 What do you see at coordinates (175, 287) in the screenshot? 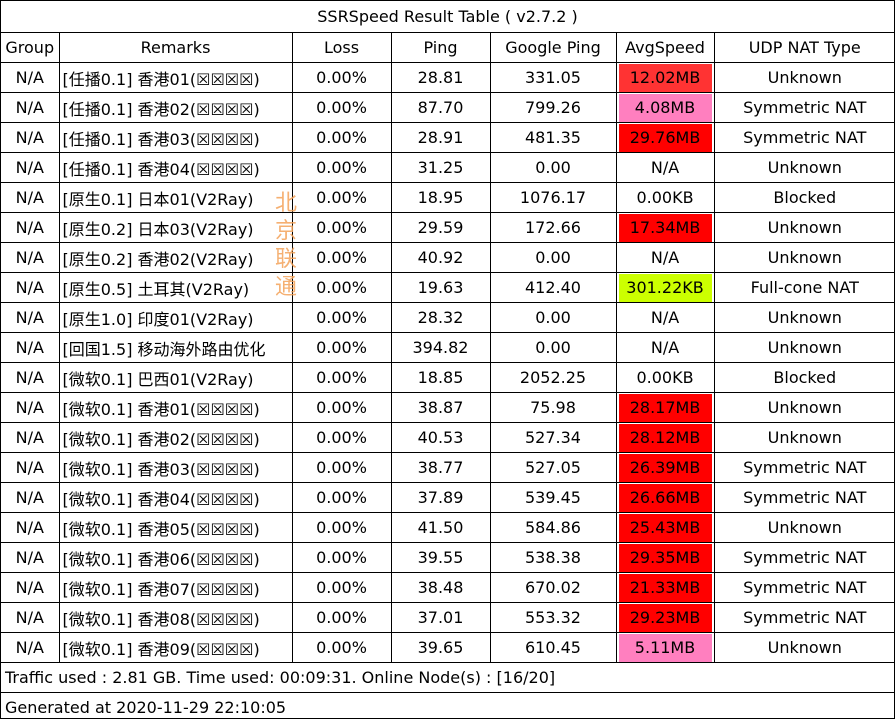
I see `cell-remarks: [原生0.5] 土耳其(V2Ray)` at bounding box center [175, 287].